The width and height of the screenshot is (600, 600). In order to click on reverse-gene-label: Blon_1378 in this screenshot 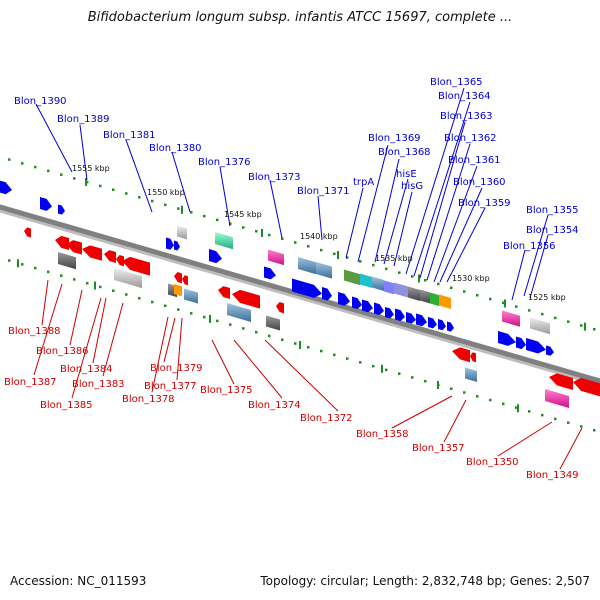, I will do `click(148, 399)`.